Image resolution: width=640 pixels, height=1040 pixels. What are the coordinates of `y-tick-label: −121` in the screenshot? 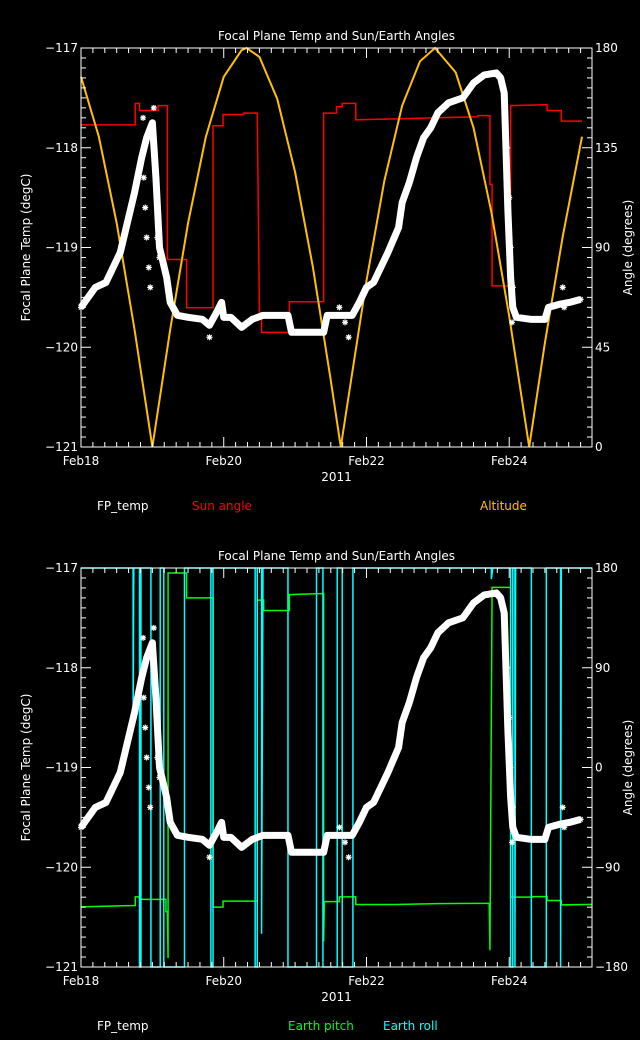 It's located at (61, 447).